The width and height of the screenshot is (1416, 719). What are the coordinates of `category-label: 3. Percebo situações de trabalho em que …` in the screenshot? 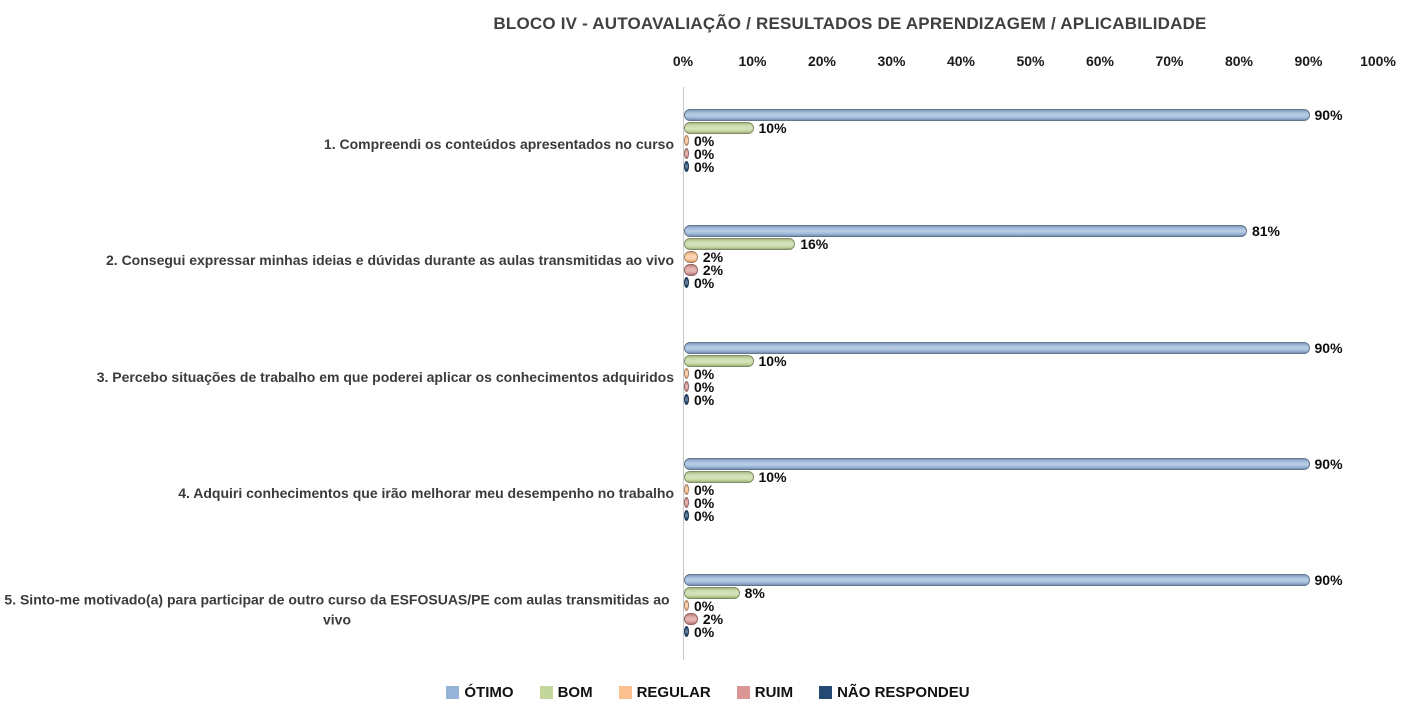 It's located at (385, 377).